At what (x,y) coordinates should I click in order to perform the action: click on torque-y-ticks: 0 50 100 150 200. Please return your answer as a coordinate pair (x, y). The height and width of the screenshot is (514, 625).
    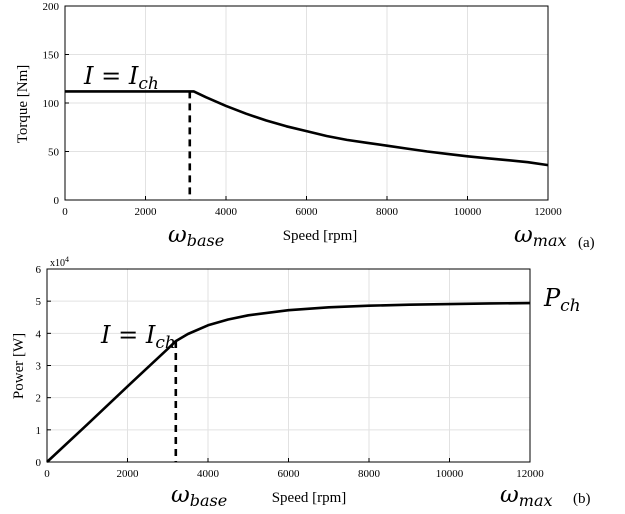
    Looking at the image, I should click on (56, 104).